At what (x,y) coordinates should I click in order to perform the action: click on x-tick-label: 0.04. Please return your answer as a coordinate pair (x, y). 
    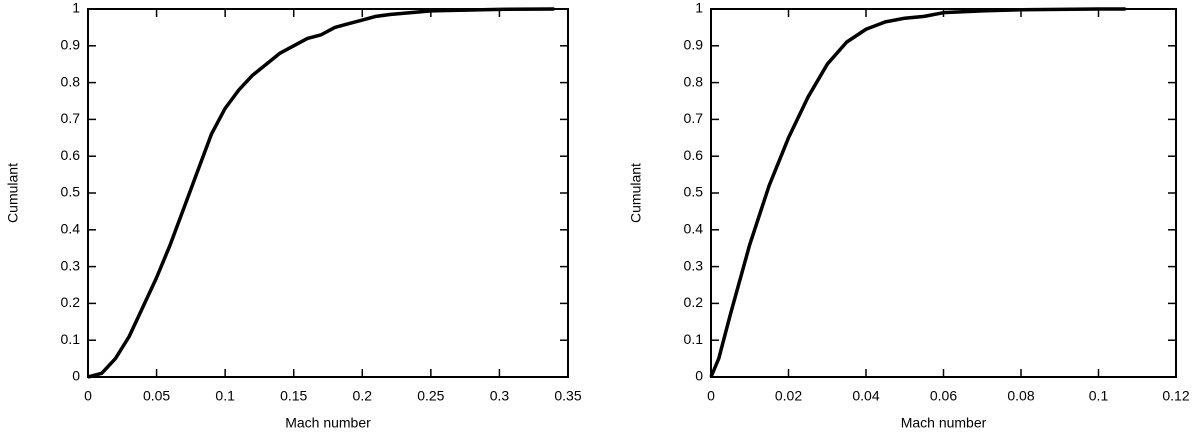
    Looking at the image, I should click on (865, 396).